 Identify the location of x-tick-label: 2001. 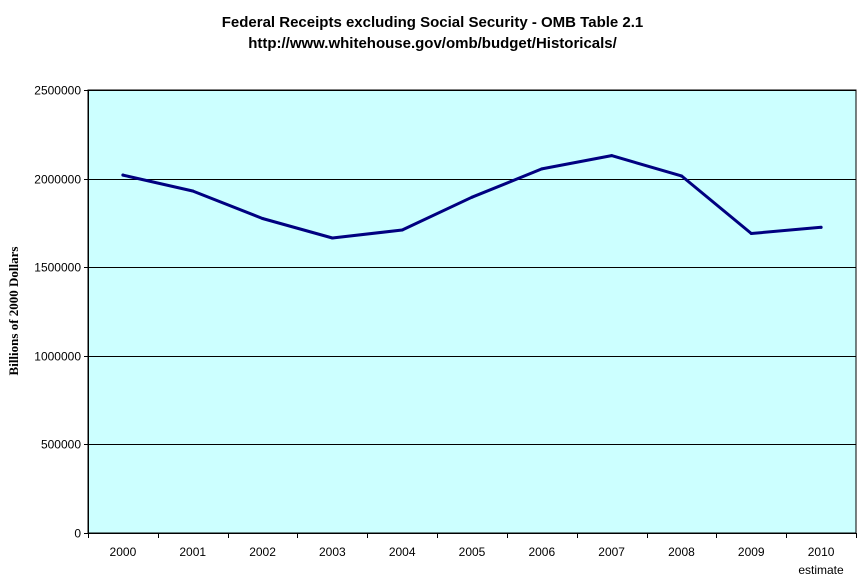
(192, 552).